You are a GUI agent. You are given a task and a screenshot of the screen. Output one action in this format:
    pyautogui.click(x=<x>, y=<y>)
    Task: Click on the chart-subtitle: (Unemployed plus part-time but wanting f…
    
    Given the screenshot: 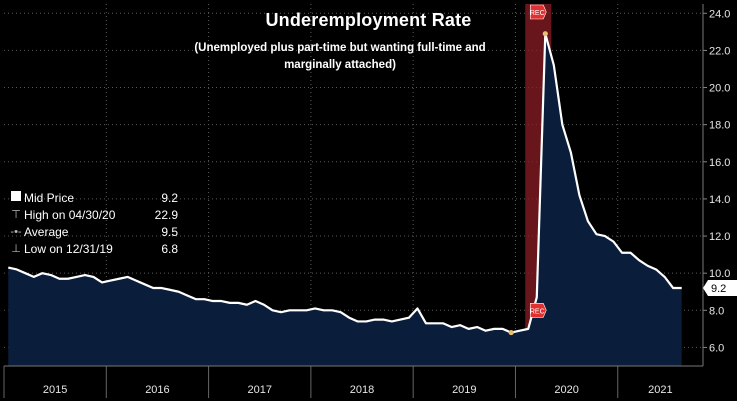 What is the action you would take?
    pyautogui.click(x=340, y=56)
    